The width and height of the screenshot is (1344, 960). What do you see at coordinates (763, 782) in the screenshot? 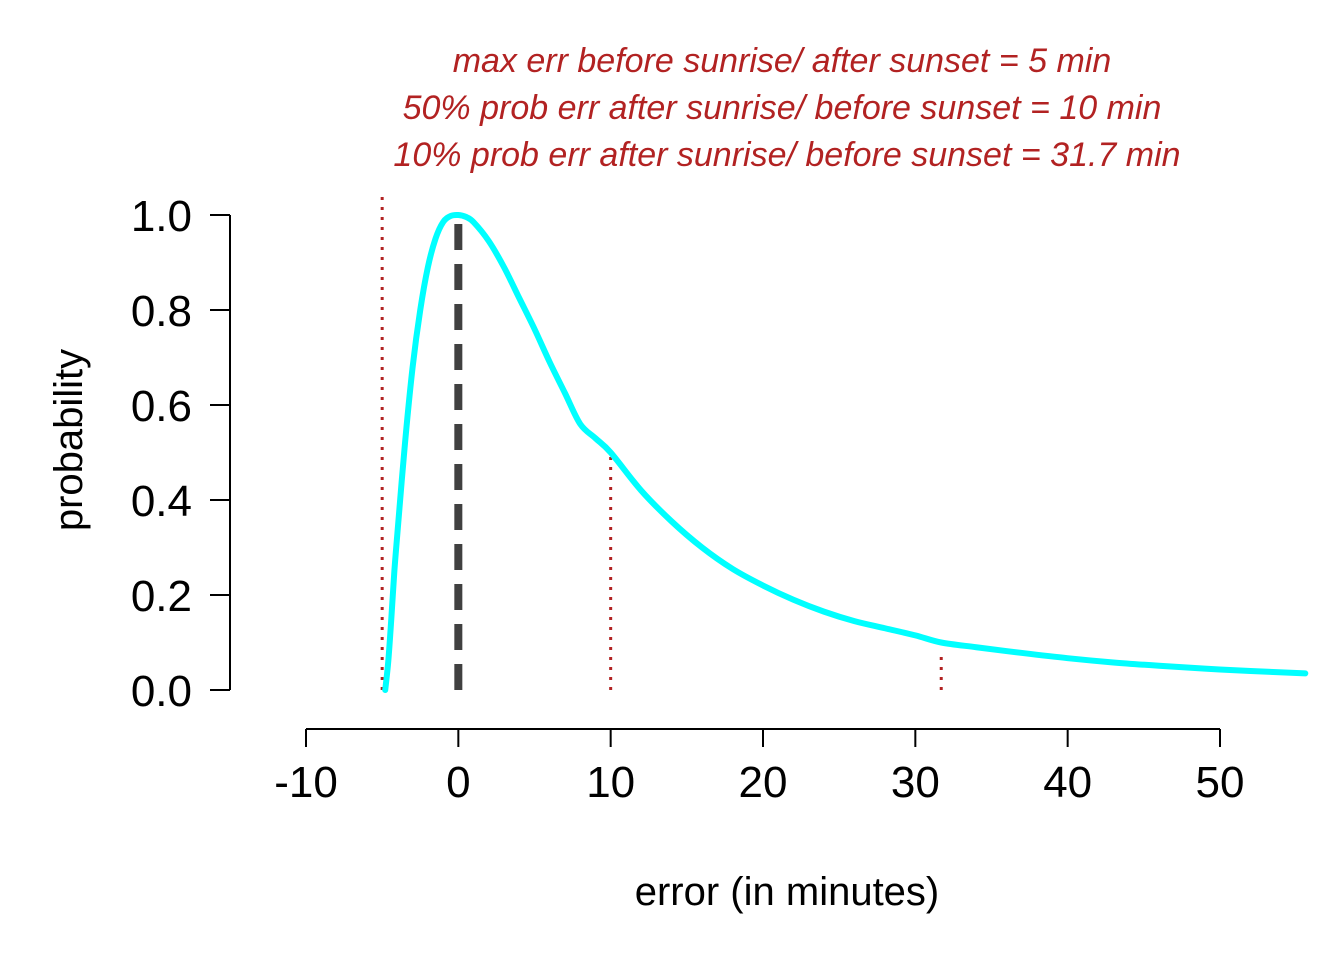
I see `x-tick-label: 20` at bounding box center [763, 782].